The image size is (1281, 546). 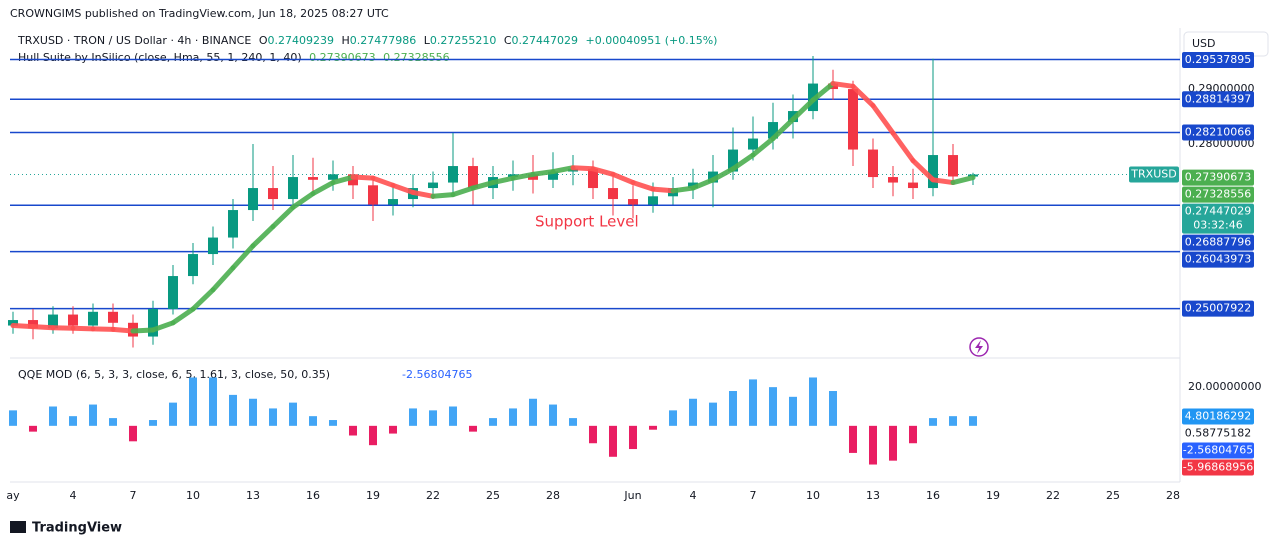 I want to click on currency: USD, so click(x=1204, y=43).